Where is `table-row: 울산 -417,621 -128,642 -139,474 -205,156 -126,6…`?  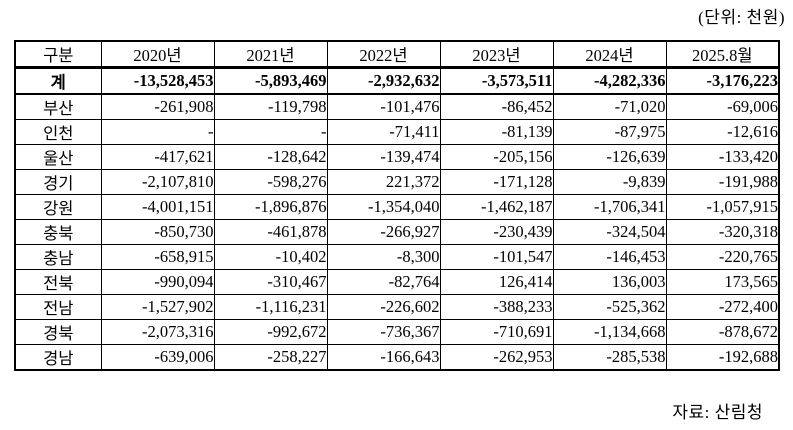
table-row: 울산 -417,621 -128,642 -139,474 -205,156 -126,6… is located at coordinates (397, 157).